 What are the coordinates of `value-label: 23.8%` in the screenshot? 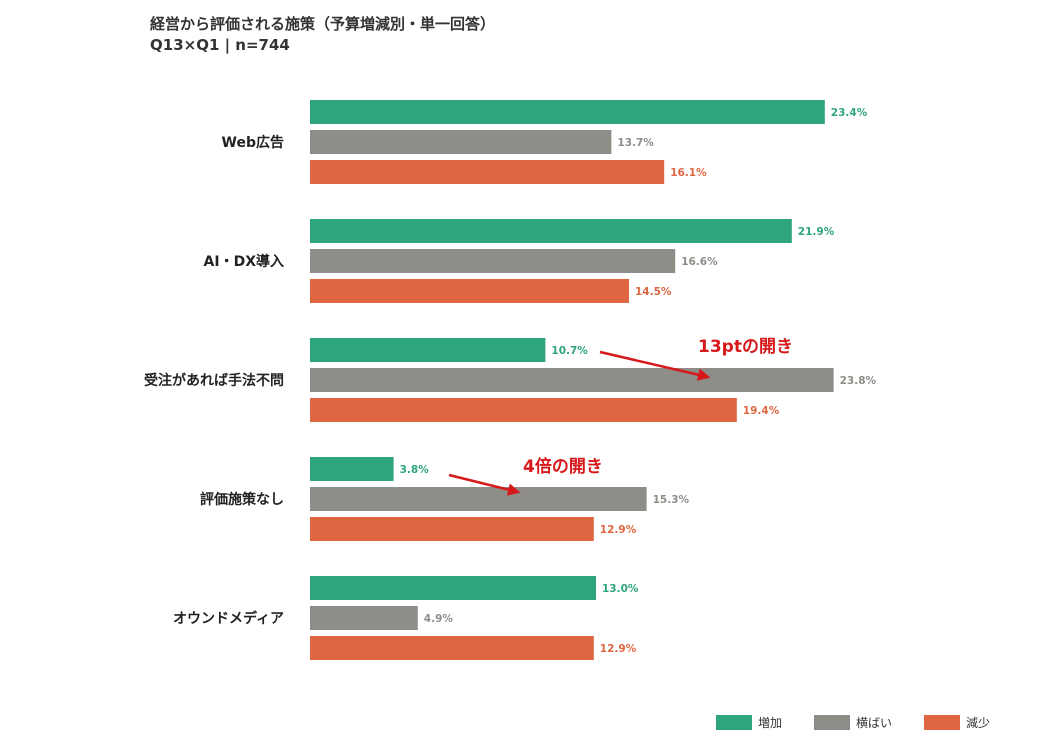 It's located at (858, 381).